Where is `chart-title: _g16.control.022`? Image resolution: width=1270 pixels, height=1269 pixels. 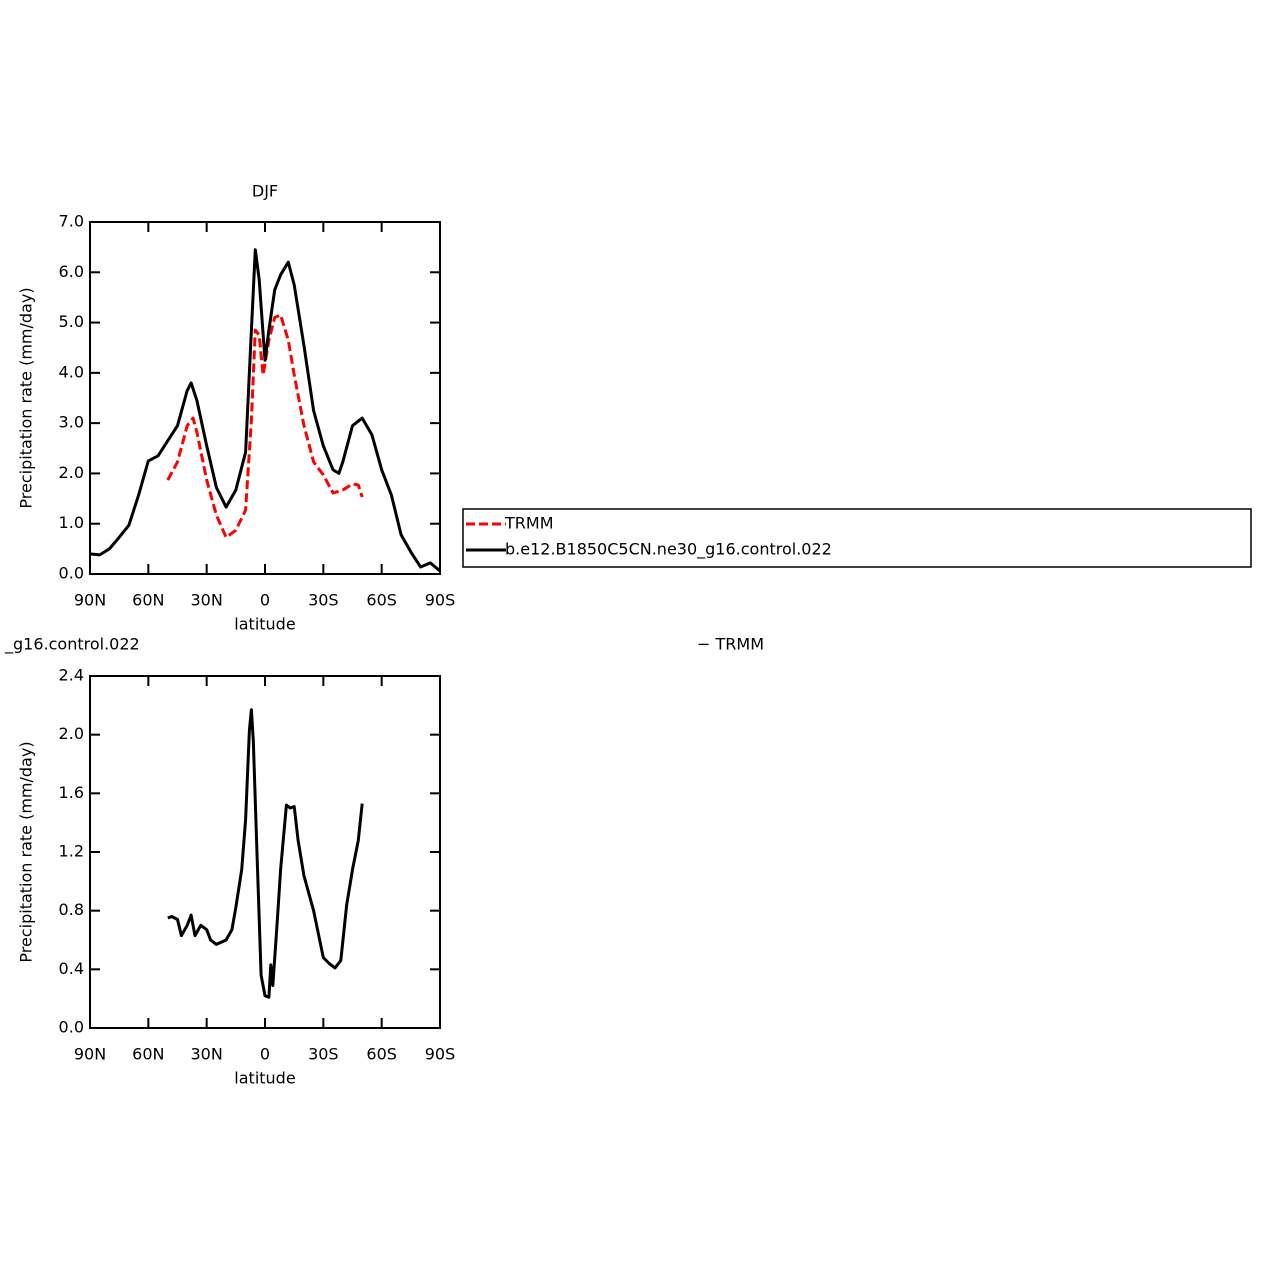 chart-title: _g16.control.022 is located at coordinates (72, 645).